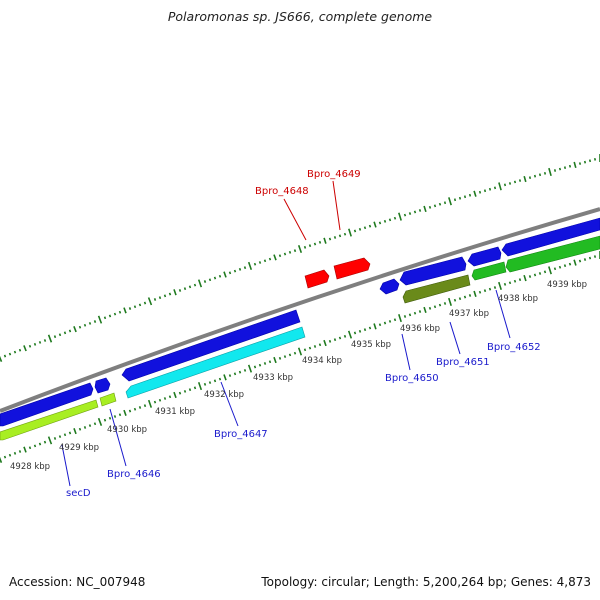  Describe the element at coordinates (78, 493) in the screenshot. I see `gene-label-secd: secD` at that location.